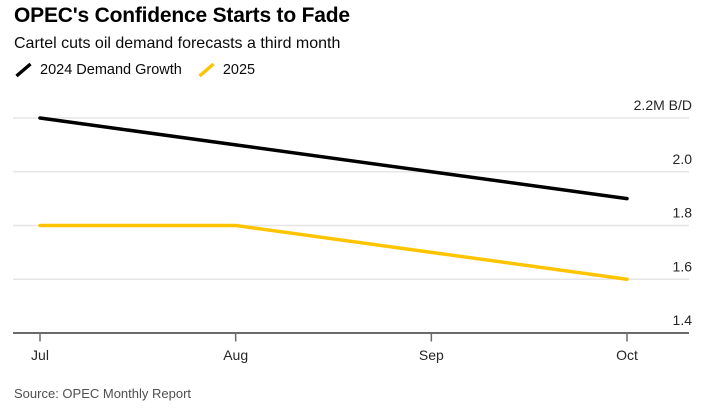 The image size is (710, 418). I want to click on page-title: OPEC's Confidence Starts to Fade, so click(182, 15).